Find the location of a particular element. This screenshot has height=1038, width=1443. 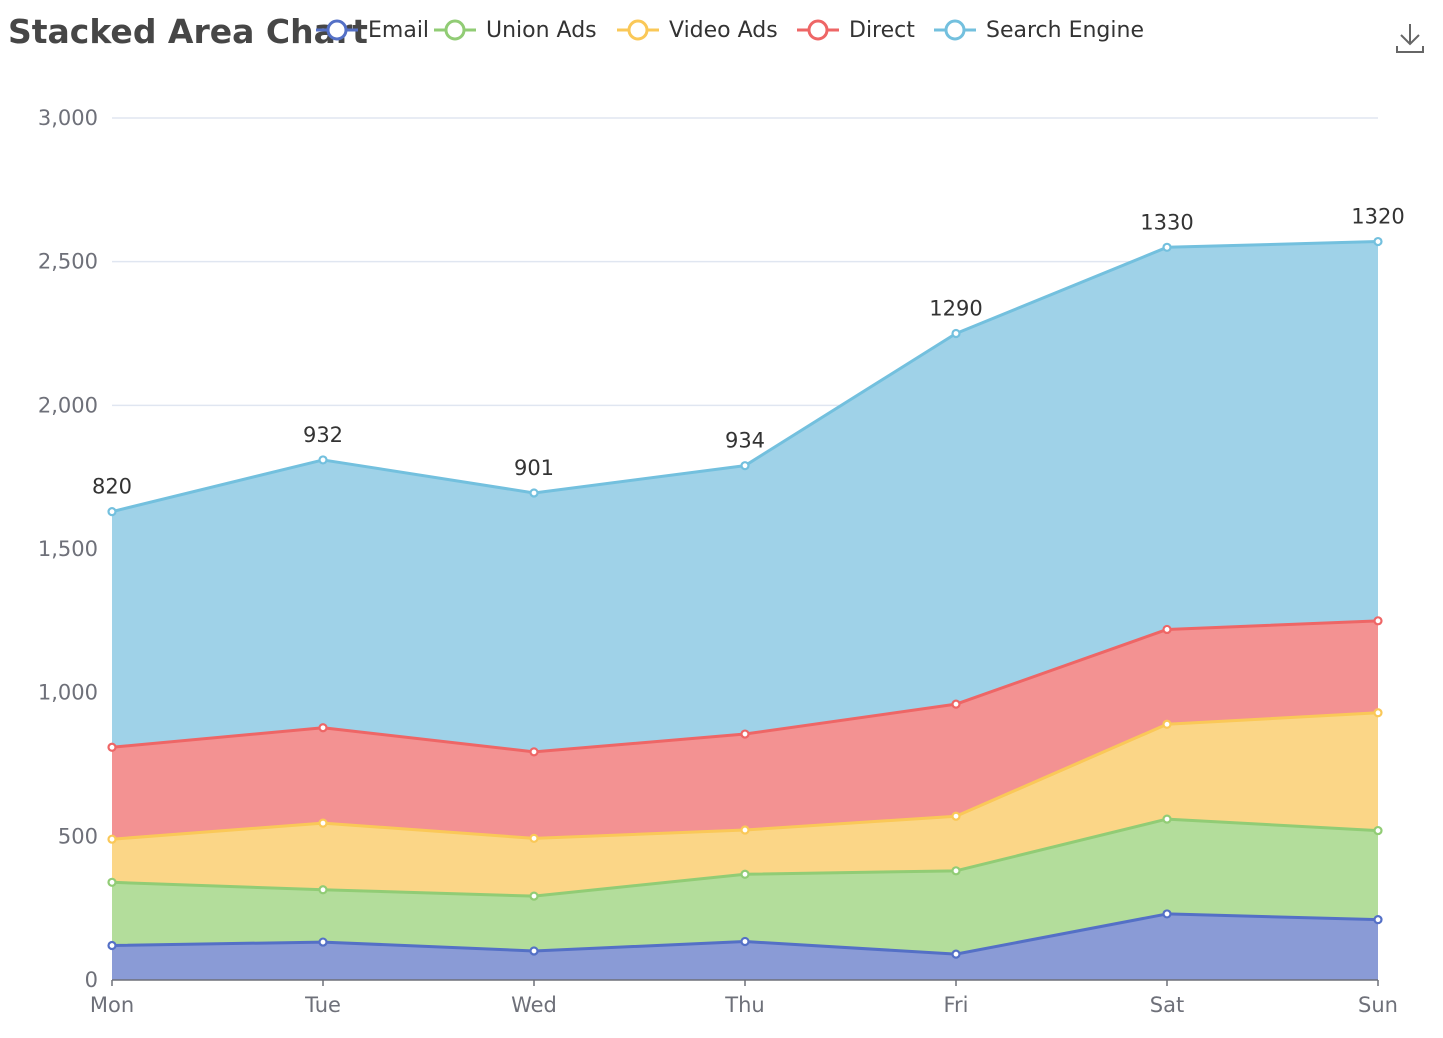

area-email is located at coordinates (745, 946).